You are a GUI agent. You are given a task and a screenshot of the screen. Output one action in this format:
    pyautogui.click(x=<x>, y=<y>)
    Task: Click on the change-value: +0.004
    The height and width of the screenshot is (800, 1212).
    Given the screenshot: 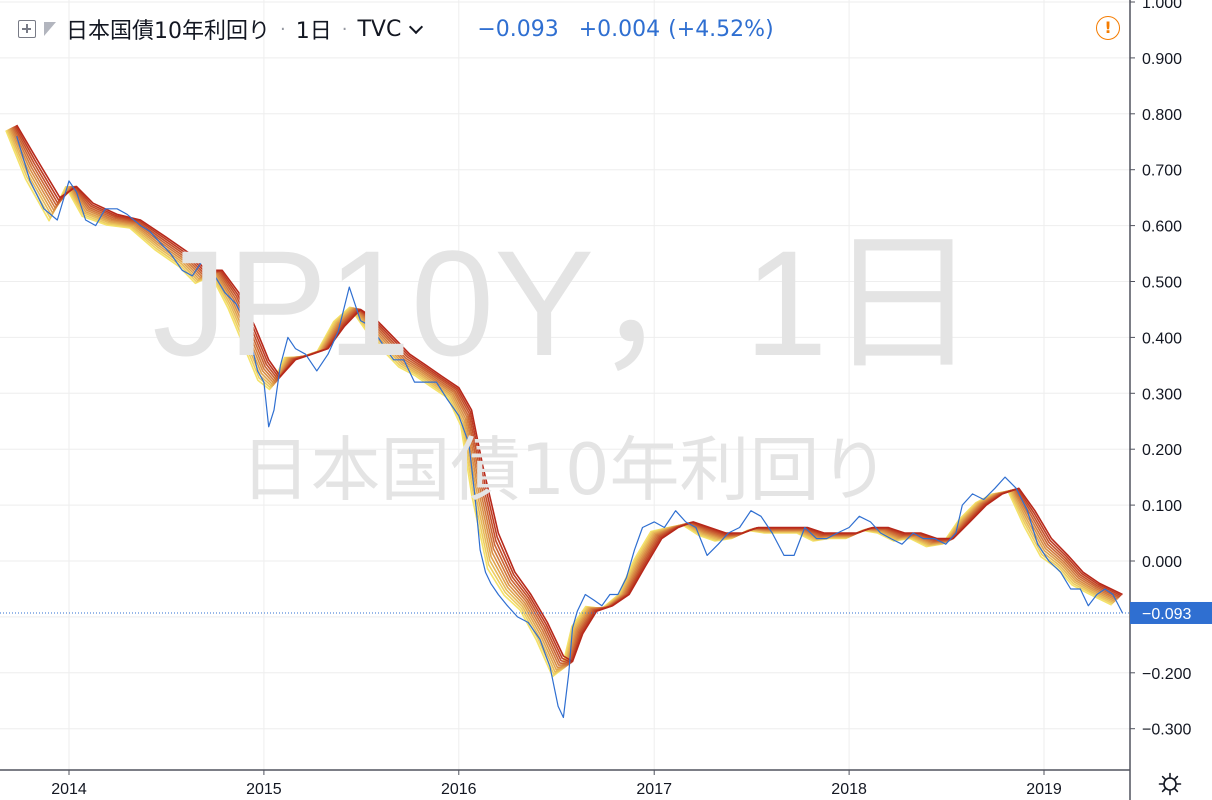 What is the action you would take?
    pyautogui.click(x=619, y=29)
    